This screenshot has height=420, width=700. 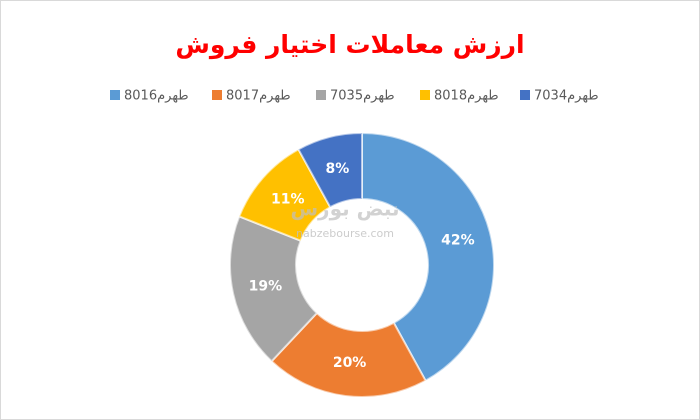 What do you see at coordinates (337, 169) in the screenshot?
I see `data-label: 8%` at bounding box center [337, 169].